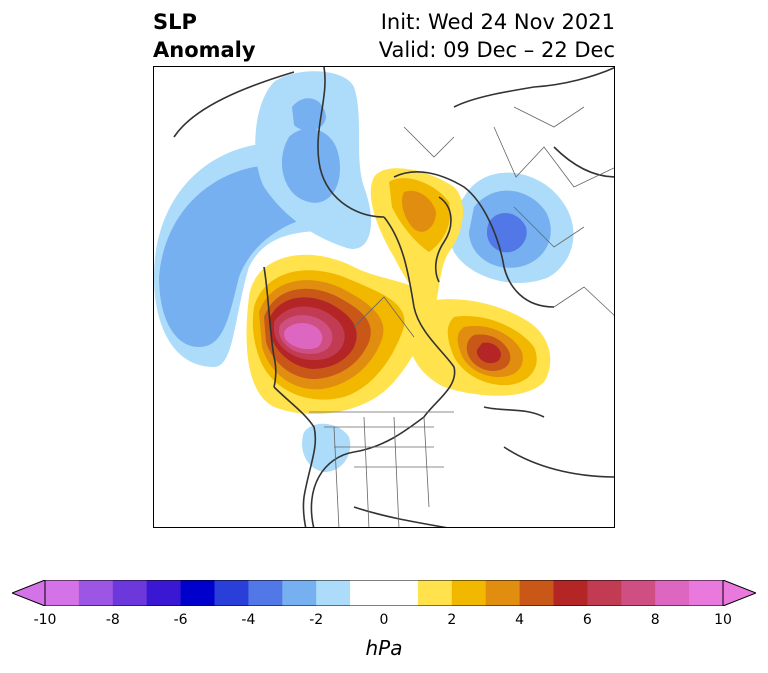 The height and width of the screenshot is (673, 768). Describe the element at coordinates (520, 620) in the screenshot. I see `colorbar-tick-label: 4` at that location.